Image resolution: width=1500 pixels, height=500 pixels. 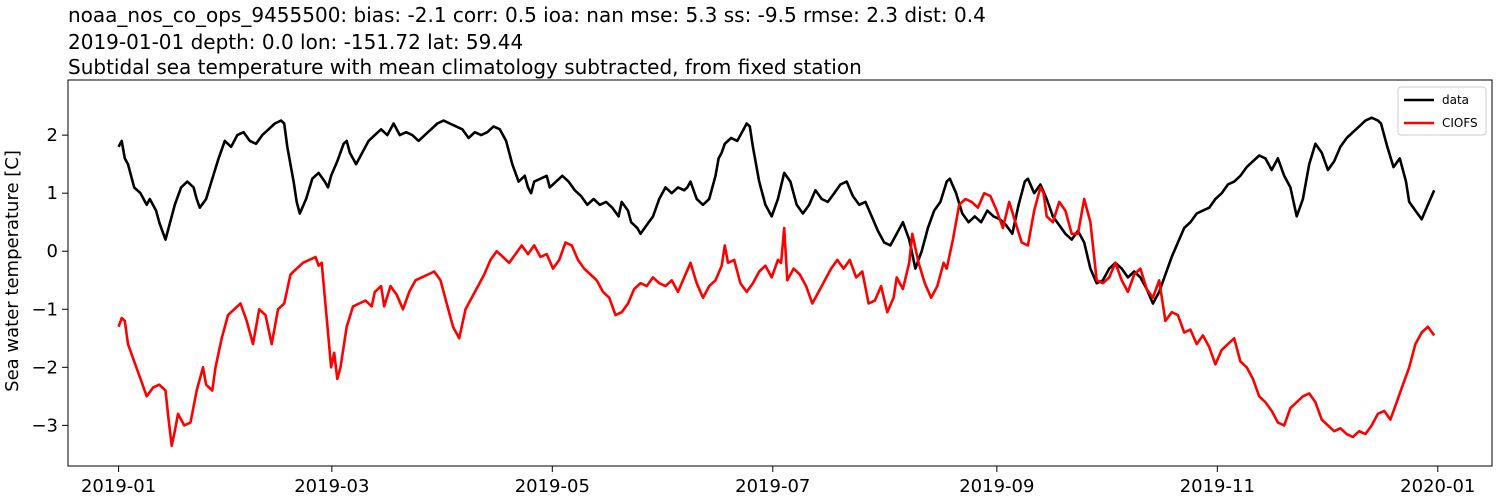 What do you see at coordinates (118, 486) in the screenshot?
I see `x-tick-label: 2019-01` at bounding box center [118, 486].